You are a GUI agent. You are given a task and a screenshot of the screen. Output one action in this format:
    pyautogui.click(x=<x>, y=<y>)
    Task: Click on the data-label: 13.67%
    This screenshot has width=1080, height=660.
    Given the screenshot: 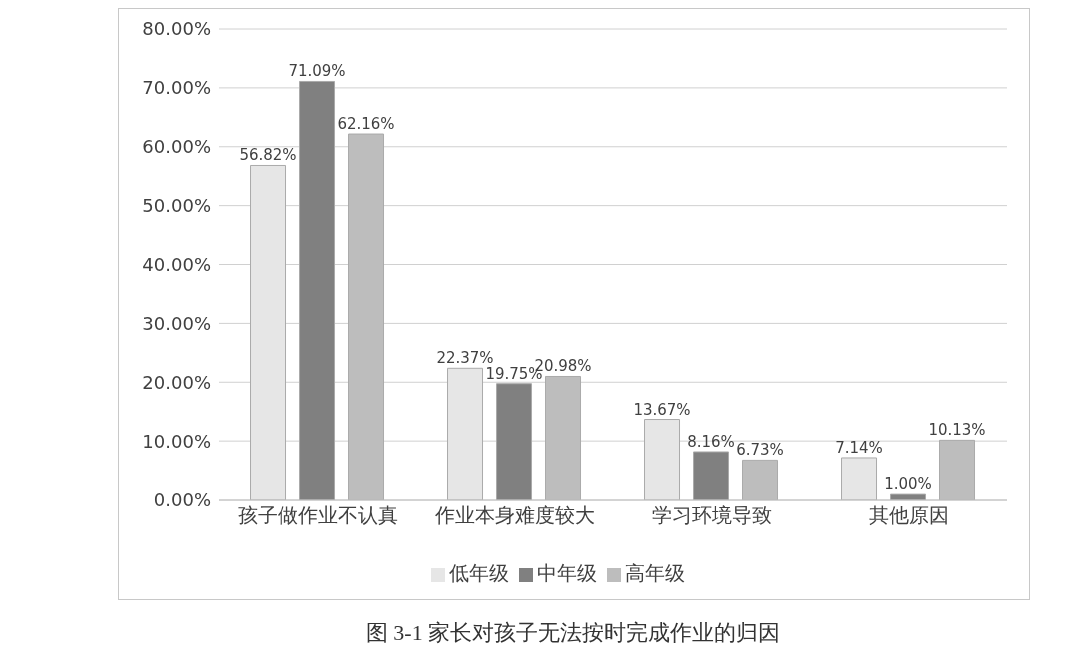 What is the action you would take?
    pyautogui.click(x=662, y=409)
    